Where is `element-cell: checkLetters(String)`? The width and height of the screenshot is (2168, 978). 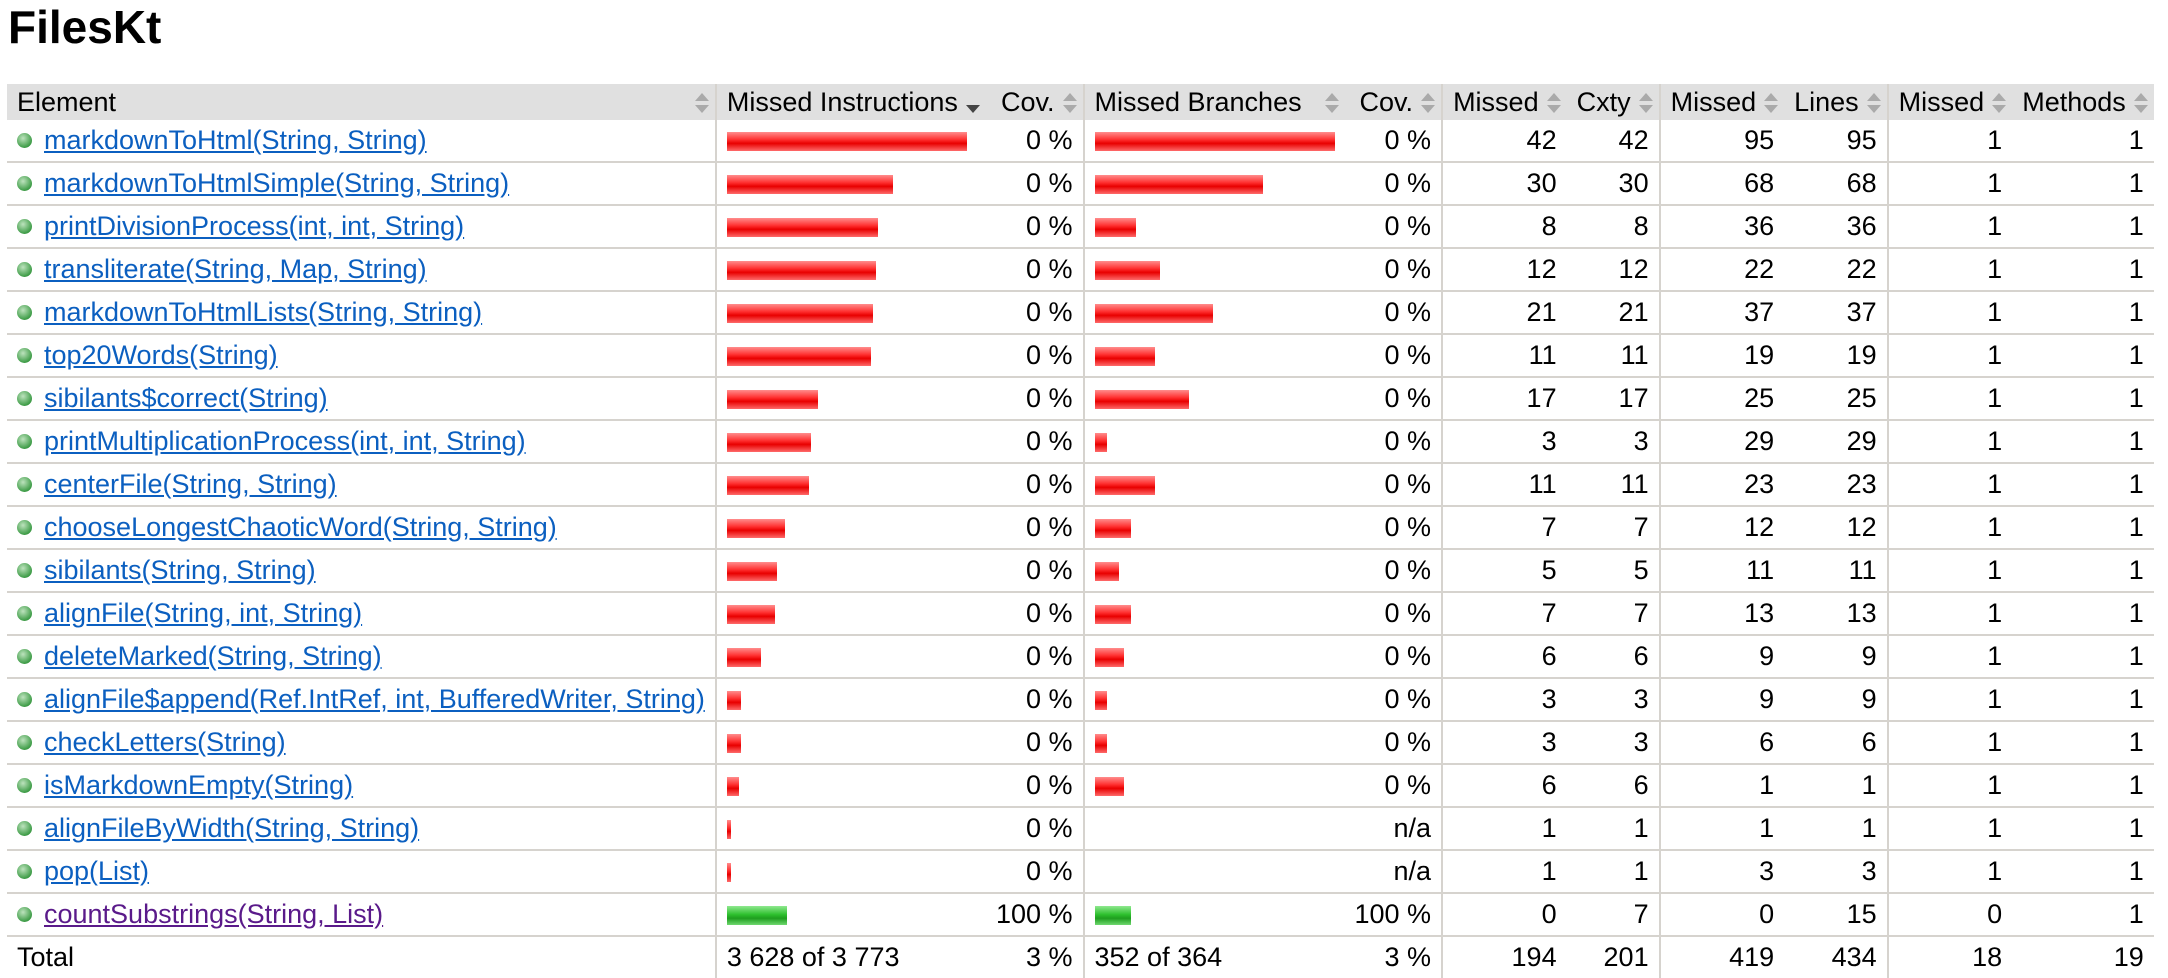 element-cell: checkLetters(String) is located at coordinates (361, 743).